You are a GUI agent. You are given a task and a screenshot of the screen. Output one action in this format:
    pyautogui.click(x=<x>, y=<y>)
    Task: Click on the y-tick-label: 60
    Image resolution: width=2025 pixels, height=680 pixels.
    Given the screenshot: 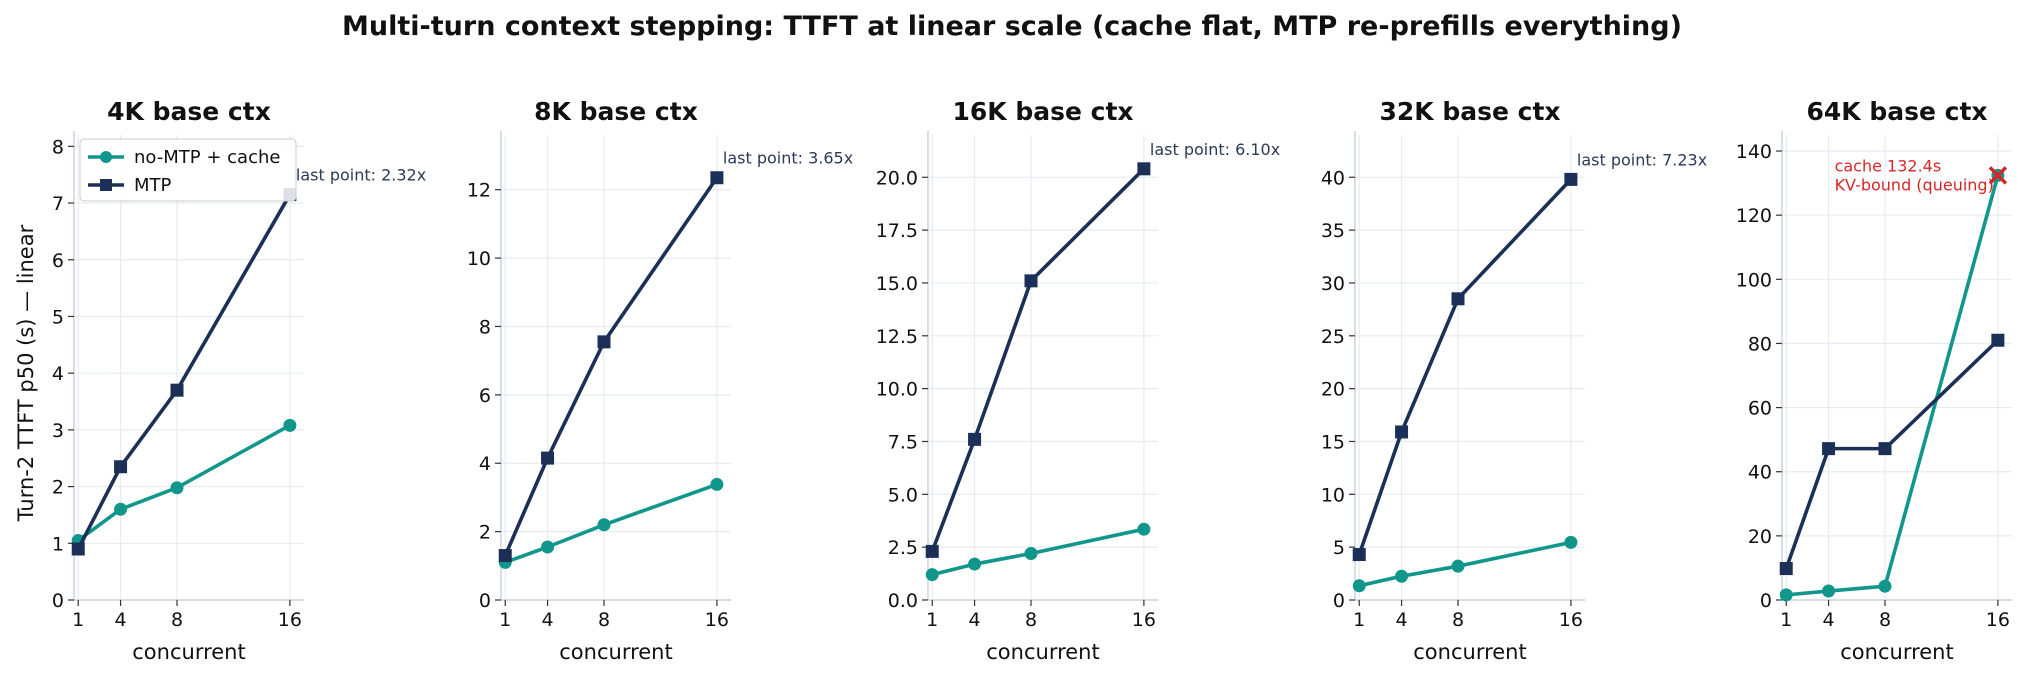 What is the action you would take?
    pyautogui.click(x=1760, y=409)
    